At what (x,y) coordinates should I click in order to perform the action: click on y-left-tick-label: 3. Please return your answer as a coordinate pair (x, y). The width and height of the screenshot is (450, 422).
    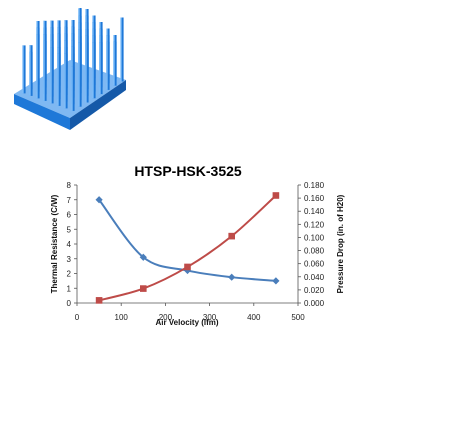
    Looking at the image, I should click on (69, 259).